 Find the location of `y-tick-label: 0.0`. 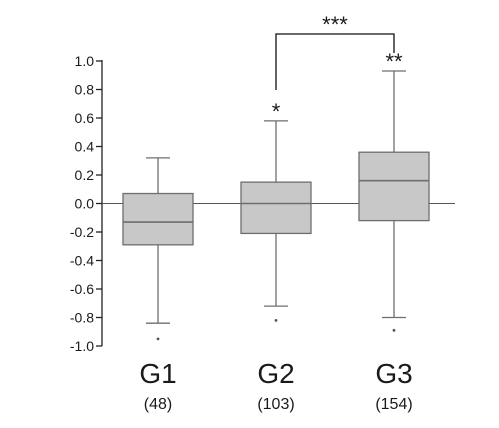

y-tick-label: 0.0 is located at coordinates (85, 204).